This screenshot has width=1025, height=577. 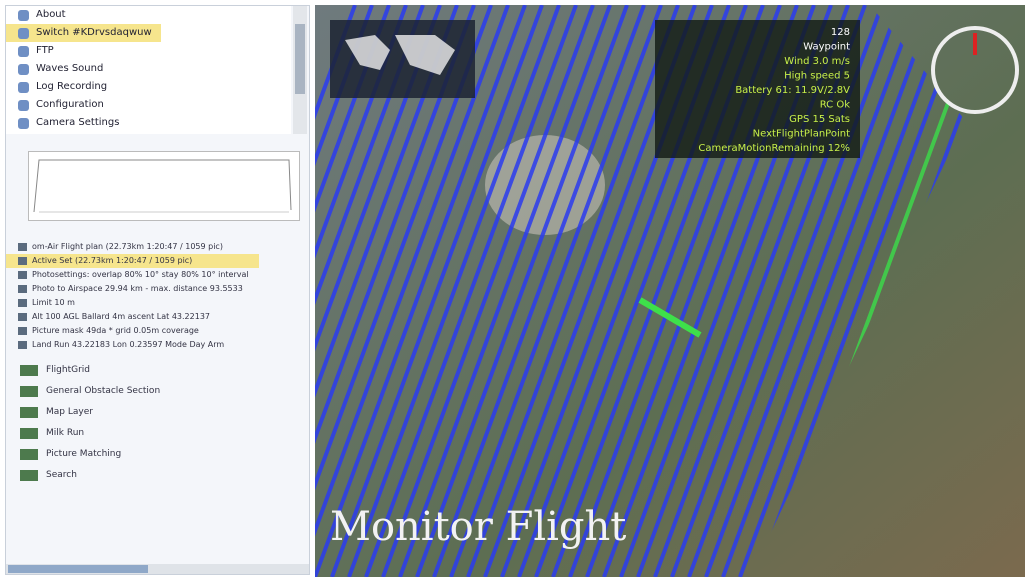 I want to click on compass, so click(x=975, y=70).